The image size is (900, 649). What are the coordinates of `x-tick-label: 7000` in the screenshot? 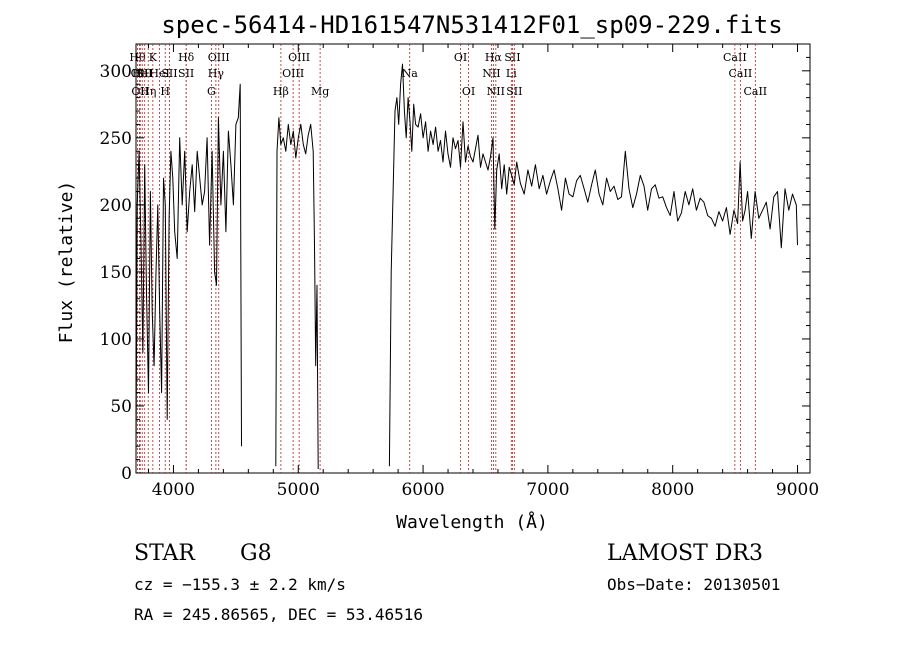 It's located at (547, 490).